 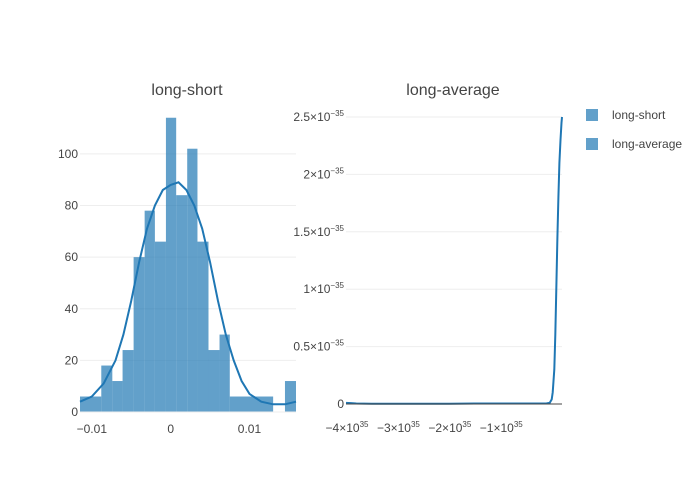 What do you see at coordinates (72, 206) in the screenshot?
I see `y-tick-label: 80` at bounding box center [72, 206].